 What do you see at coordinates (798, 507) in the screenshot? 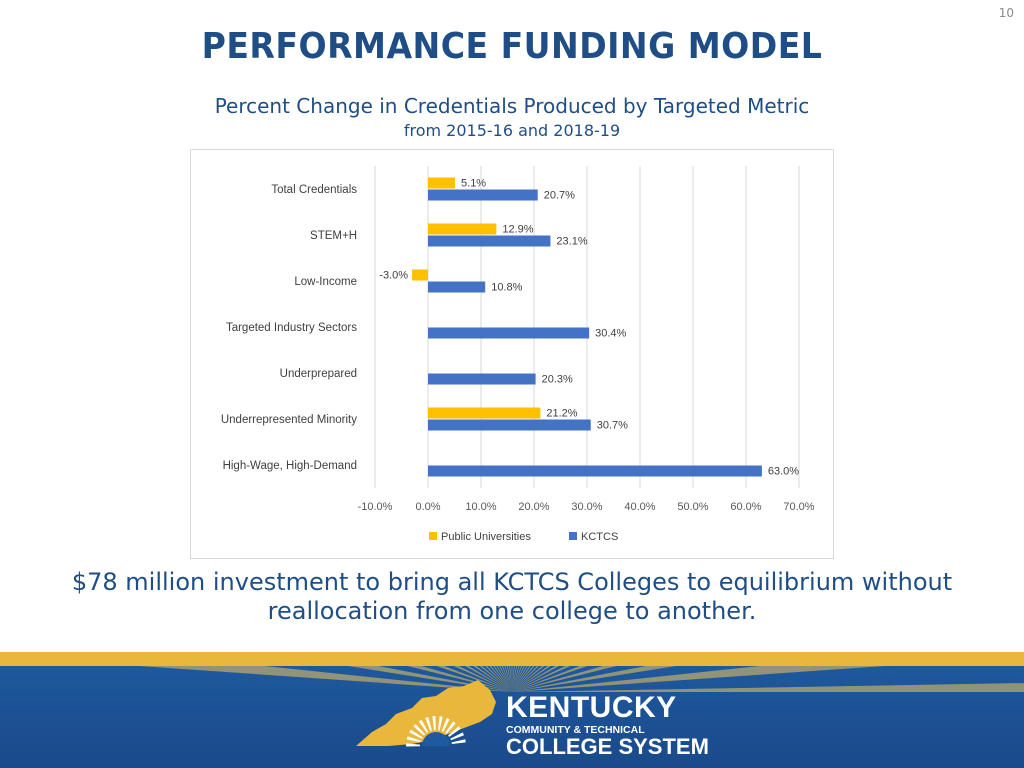
I see `x-tick-label: 70.0%` at bounding box center [798, 507].